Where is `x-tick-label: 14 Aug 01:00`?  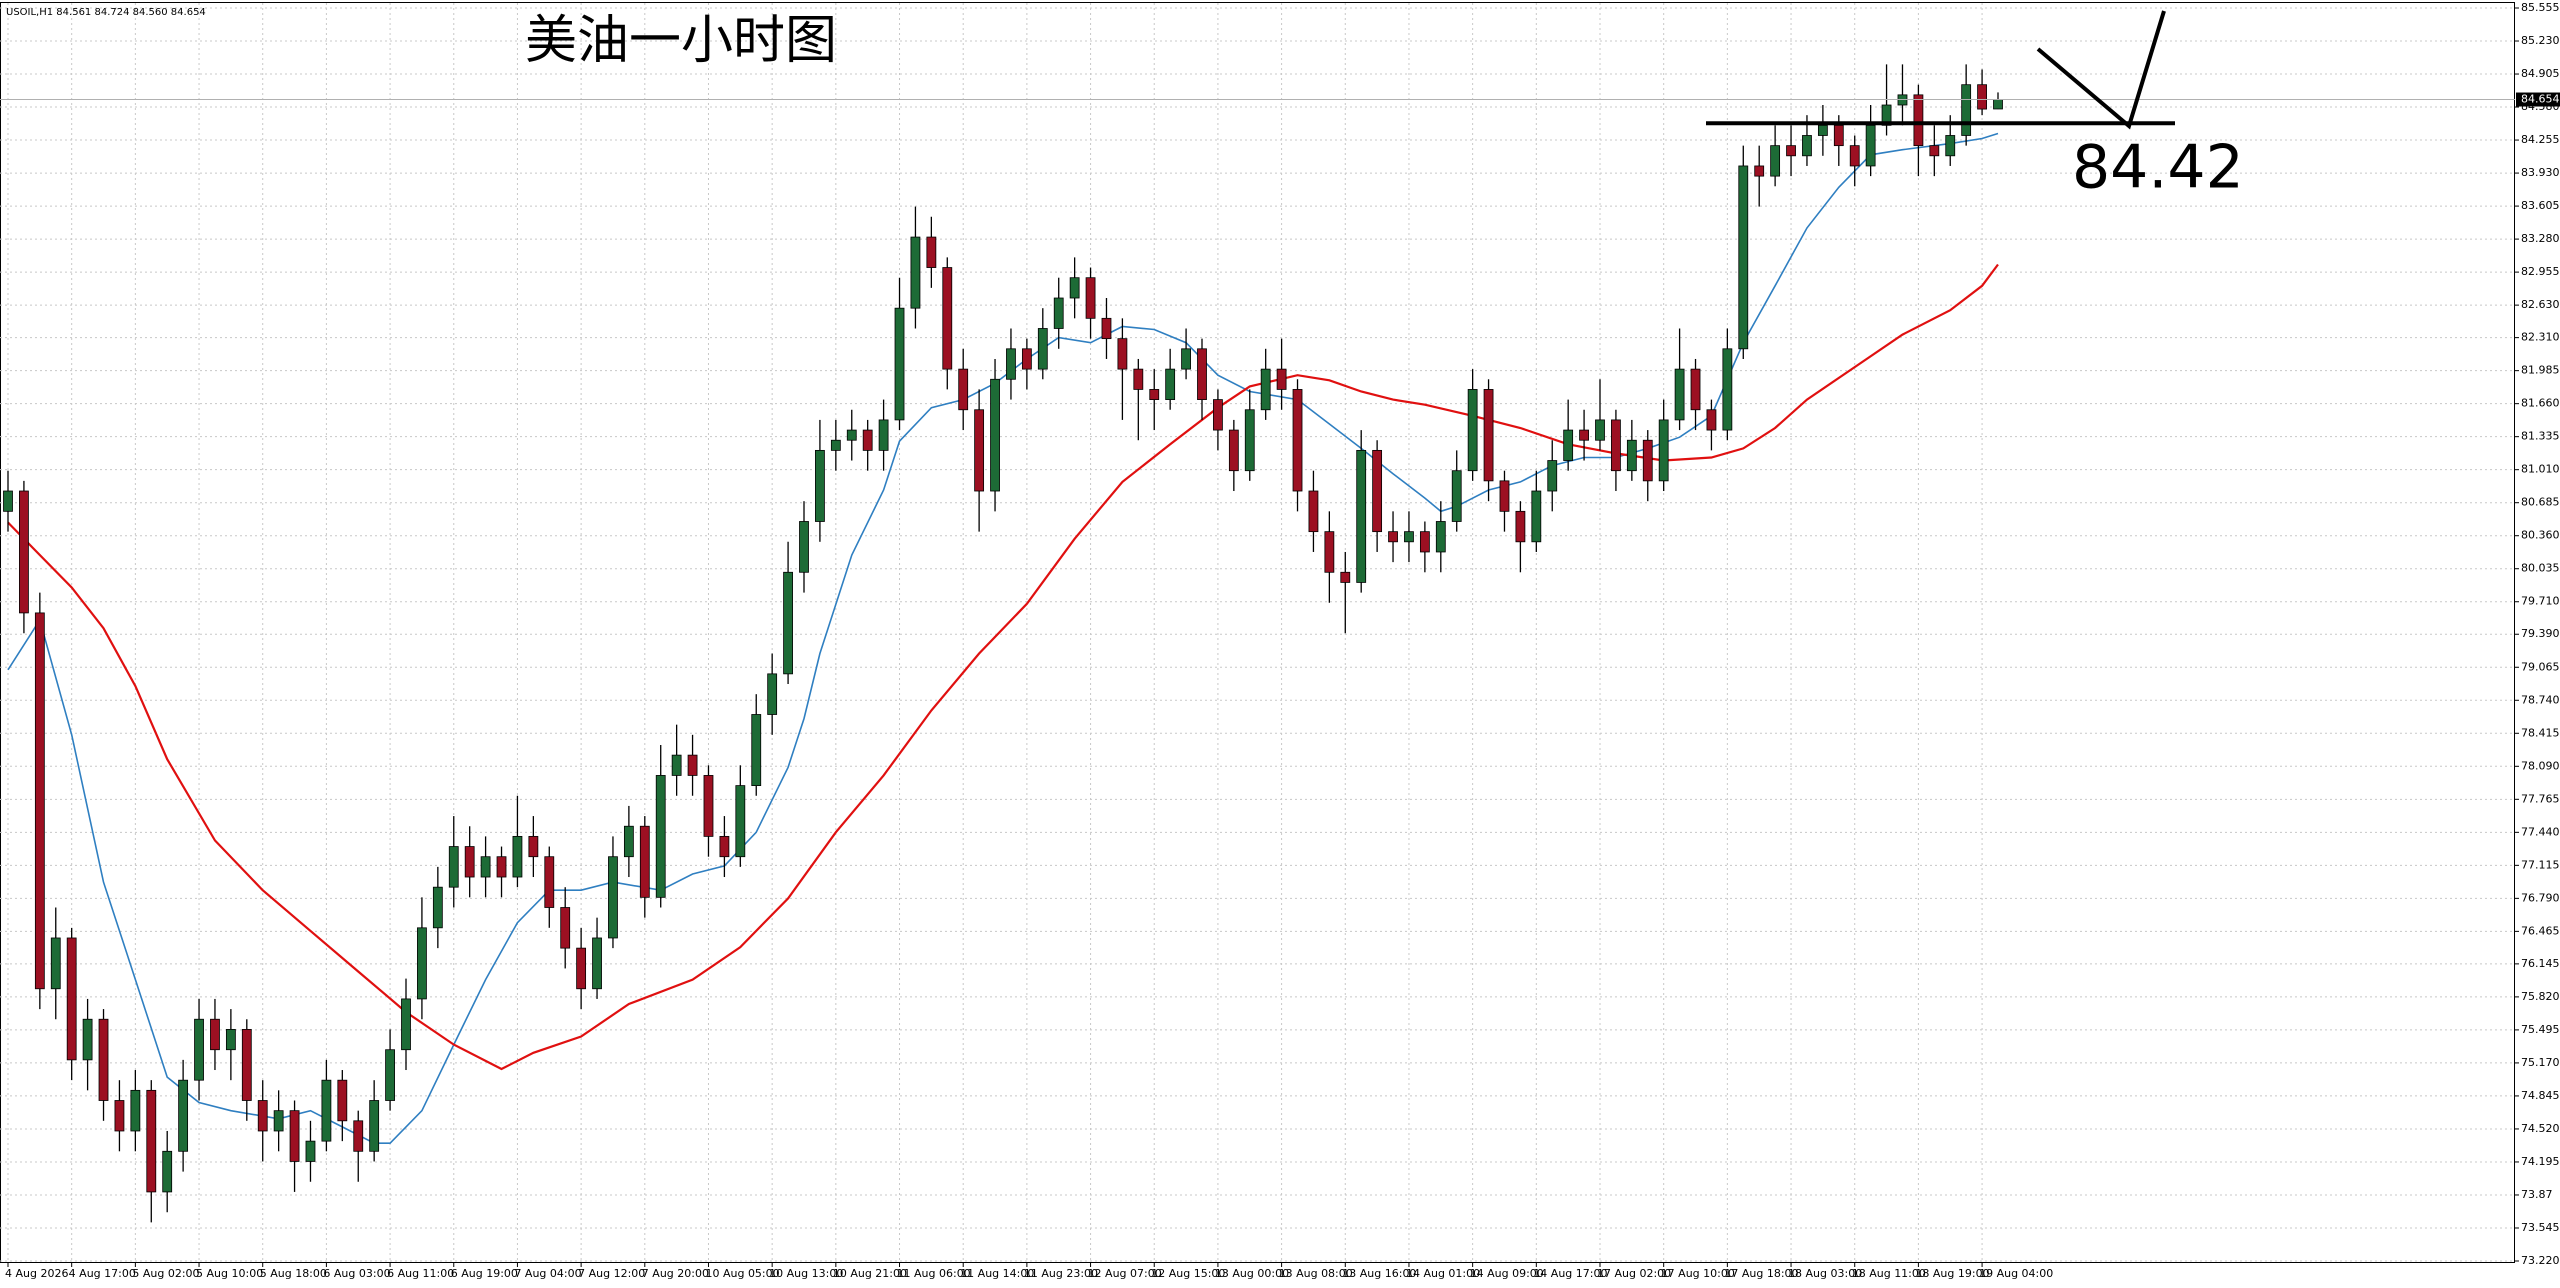 x-tick-label: 14 Aug 01:00 is located at coordinates (1443, 1273).